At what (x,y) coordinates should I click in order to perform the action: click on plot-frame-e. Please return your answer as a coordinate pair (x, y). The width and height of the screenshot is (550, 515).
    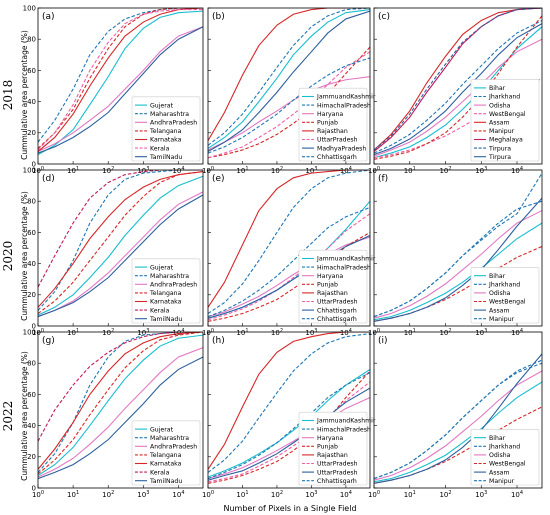
    Looking at the image, I should click on (289, 248).